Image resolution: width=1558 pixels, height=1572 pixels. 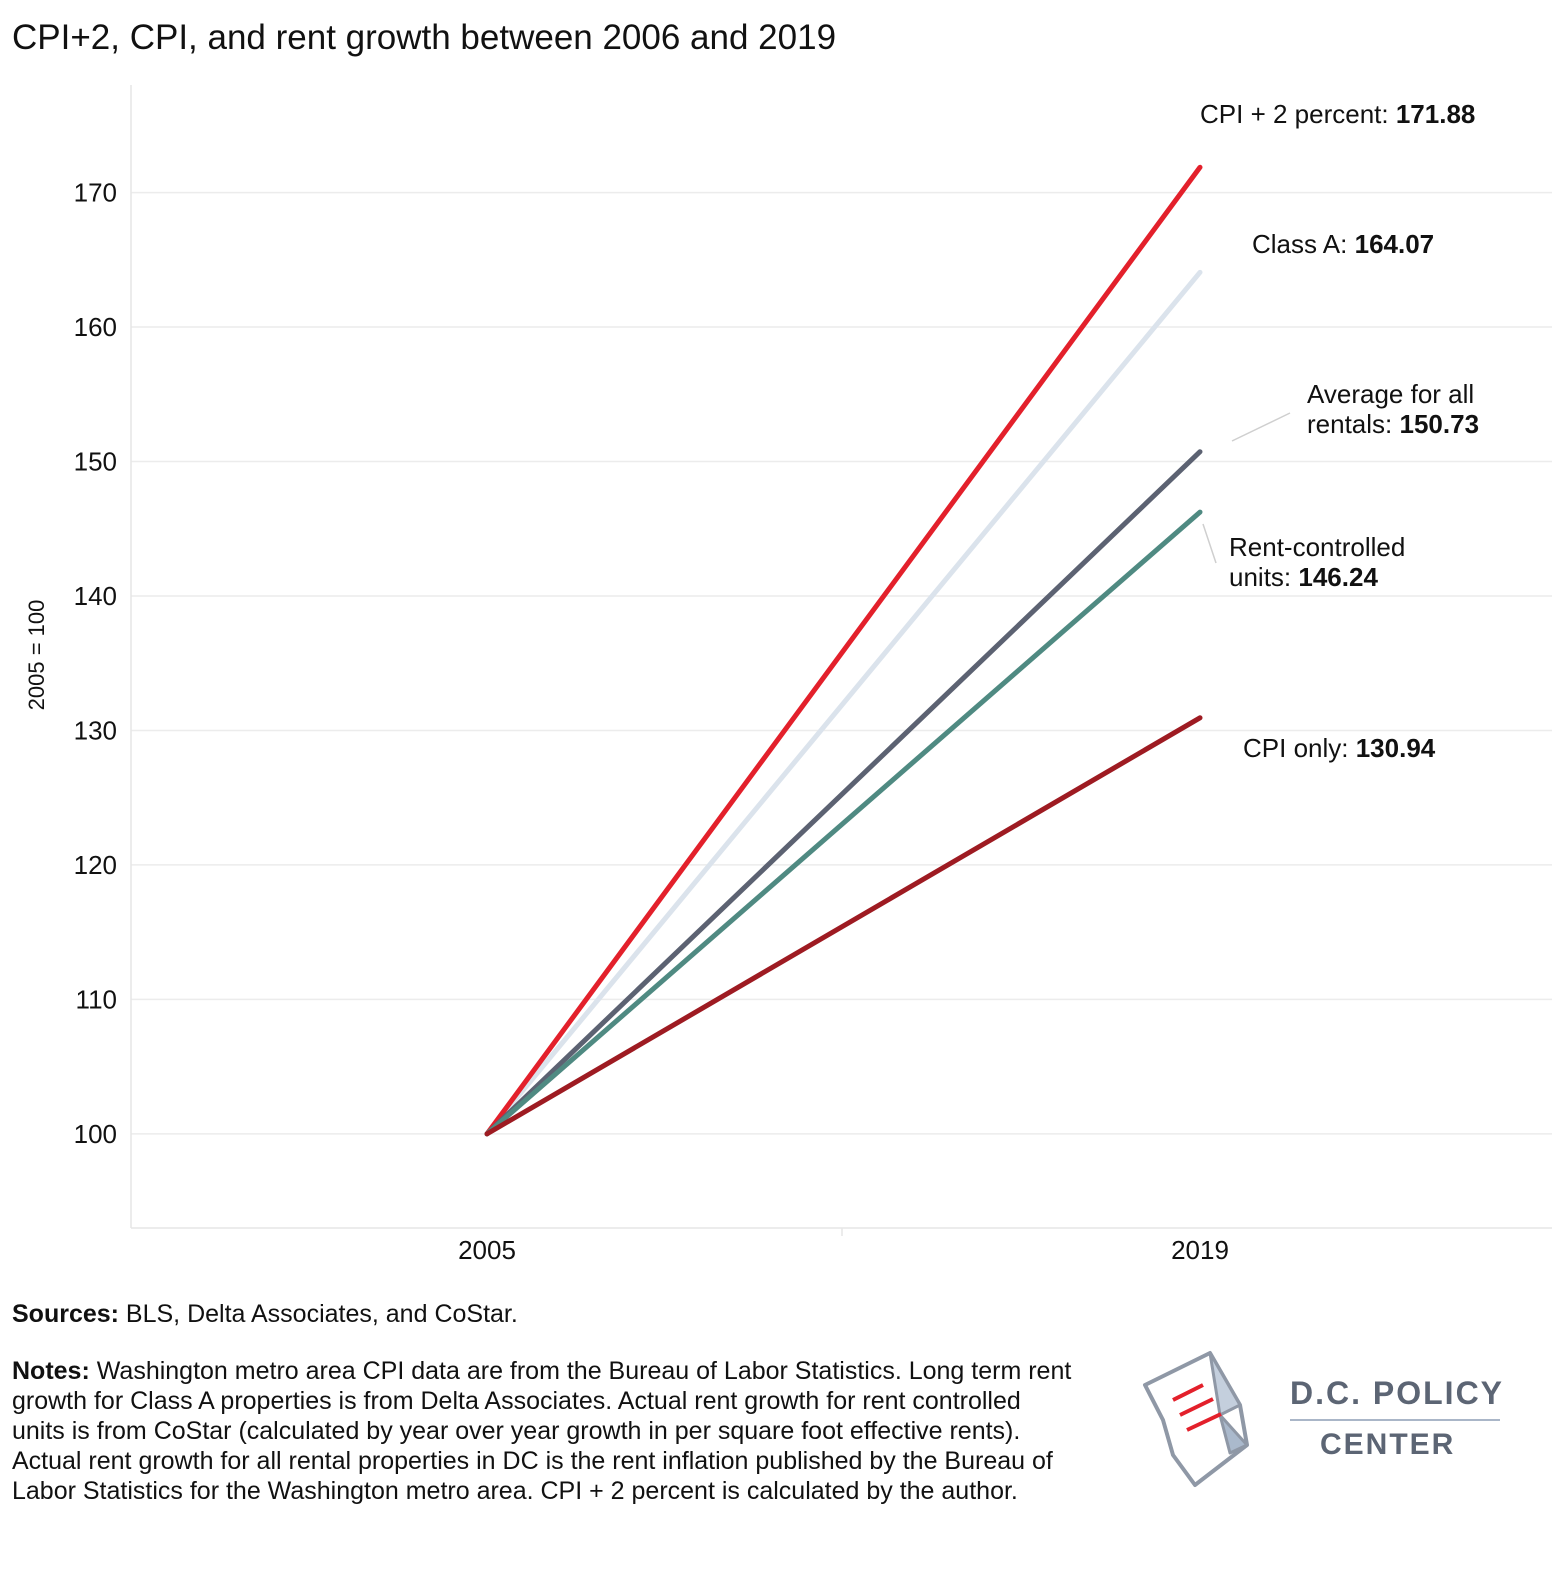 What do you see at coordinates (1346, 424) in the screenshot?
I see `end-label-average-name-2: rentals` at bounding box center [1346, 424].